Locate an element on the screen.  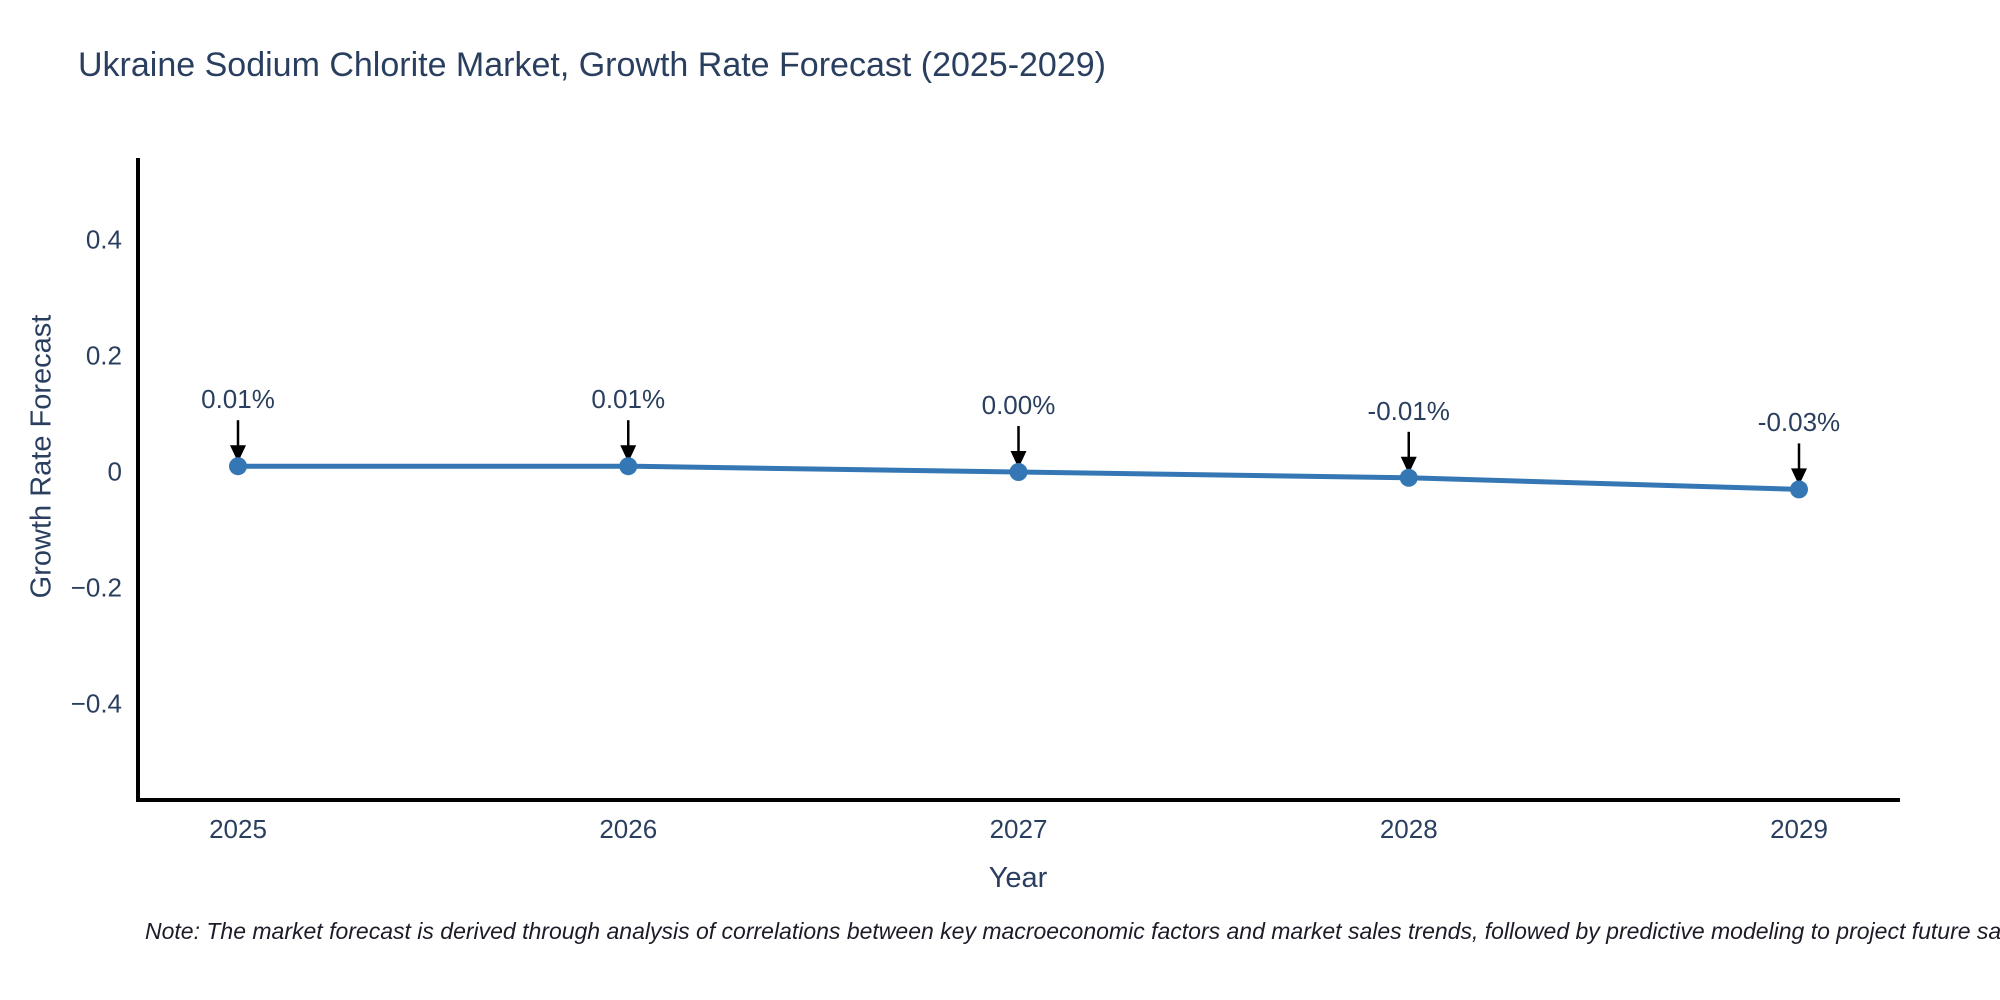
point-annotation-label: -0.01% is located at coordinates (1408, 410).